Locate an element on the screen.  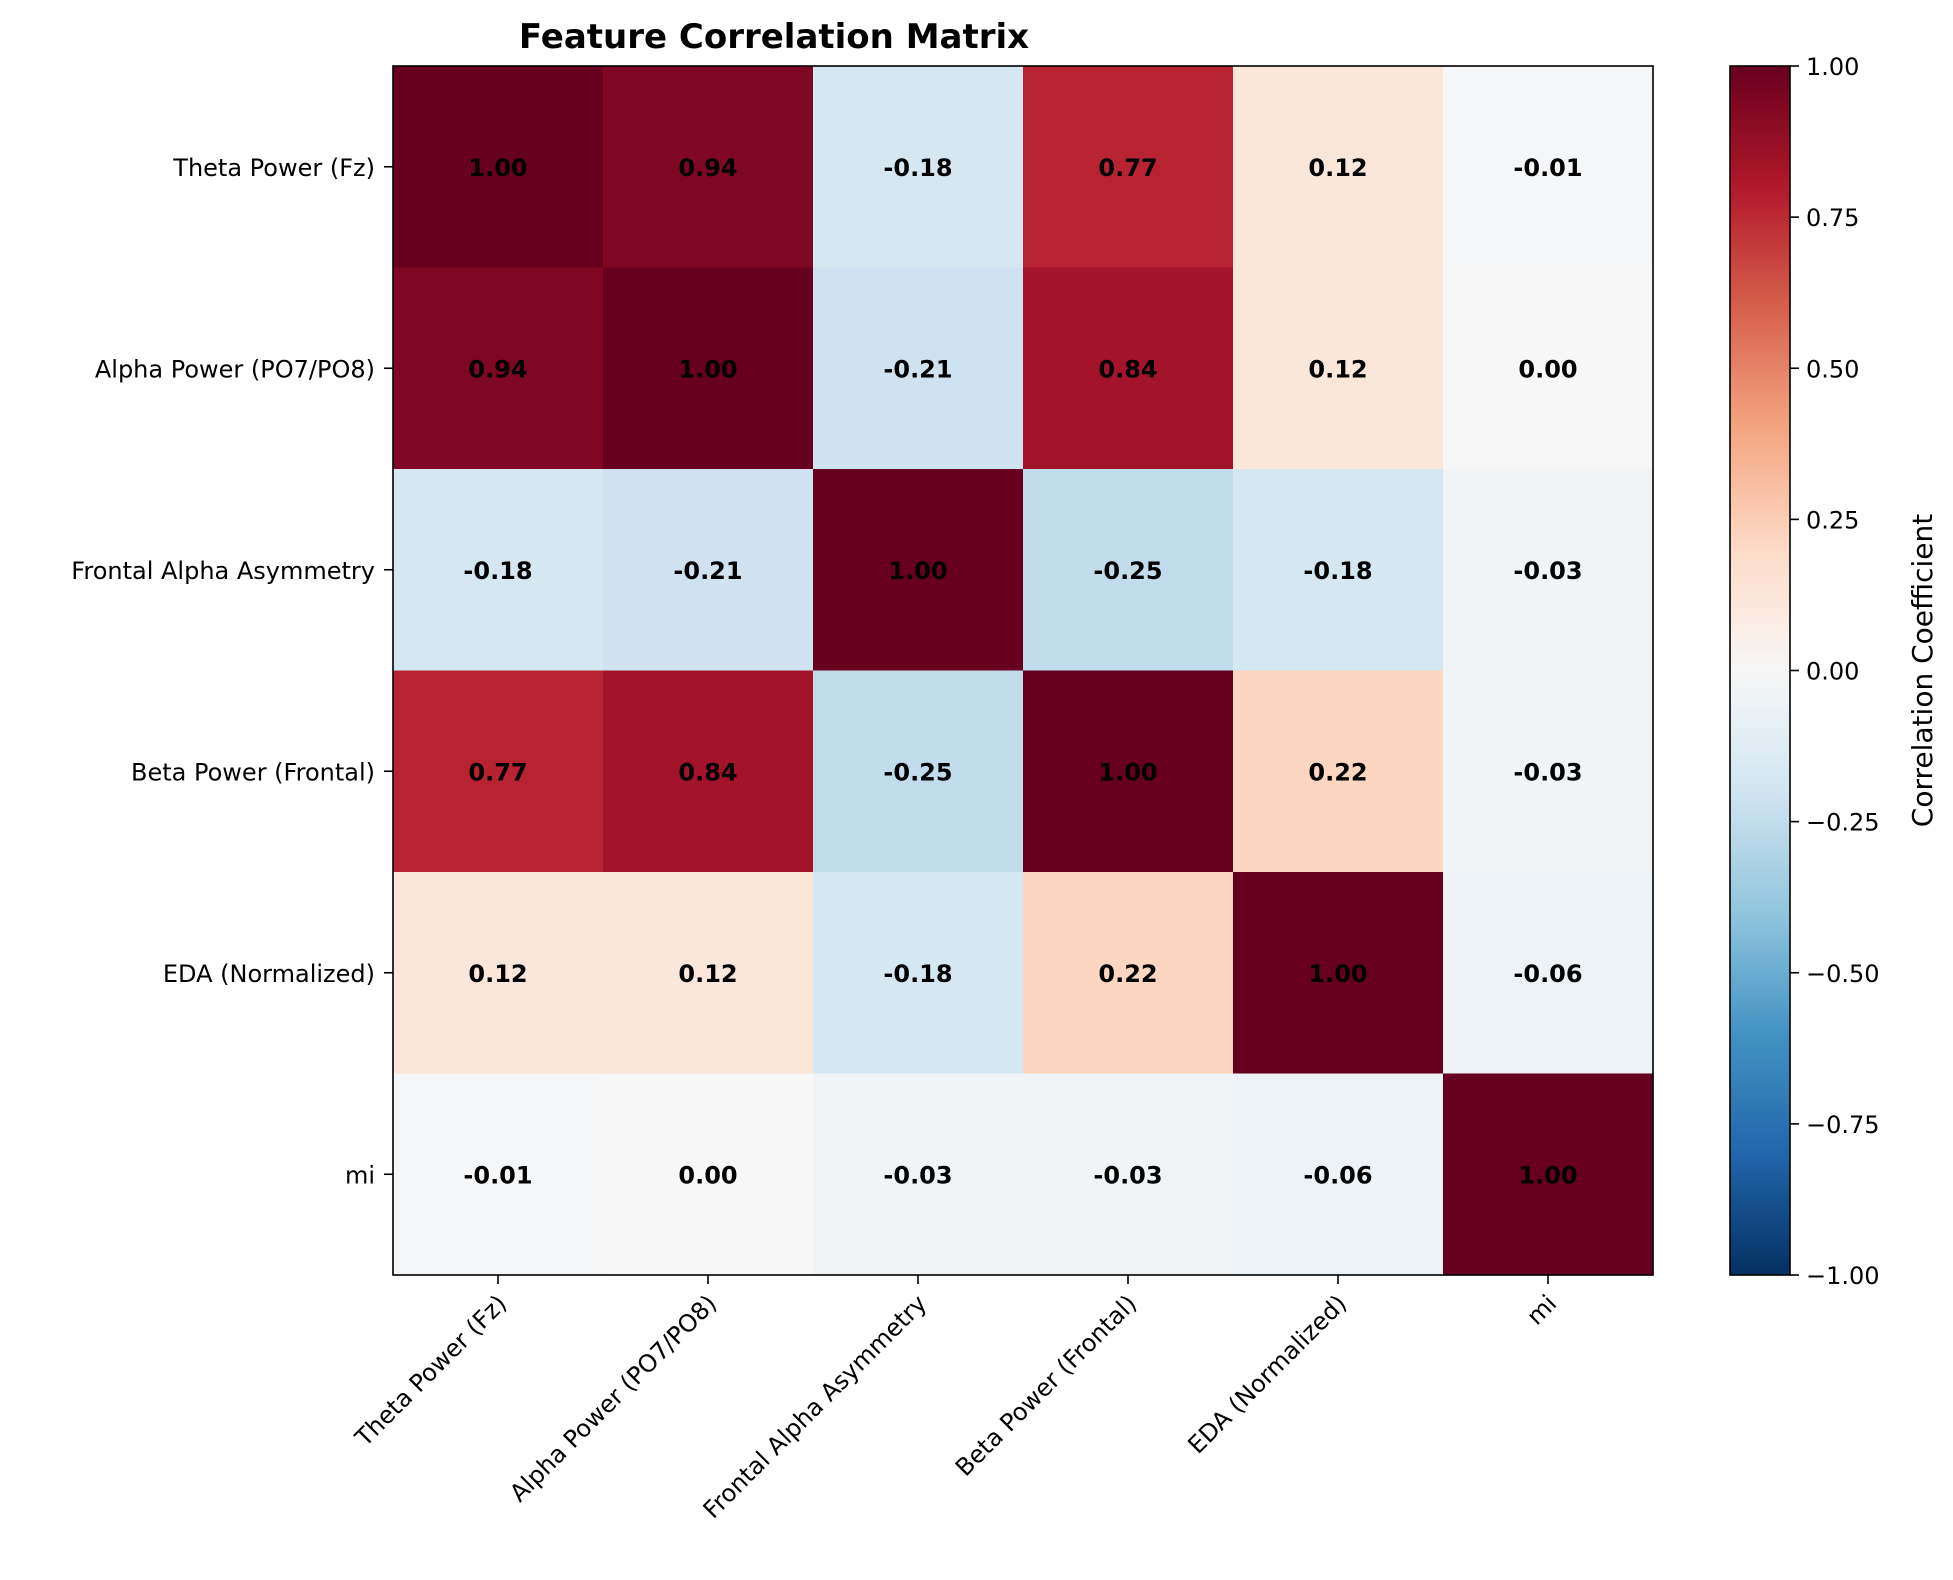
colorbar-tick-label: 0.50 is located at coordinates (1832, 369).